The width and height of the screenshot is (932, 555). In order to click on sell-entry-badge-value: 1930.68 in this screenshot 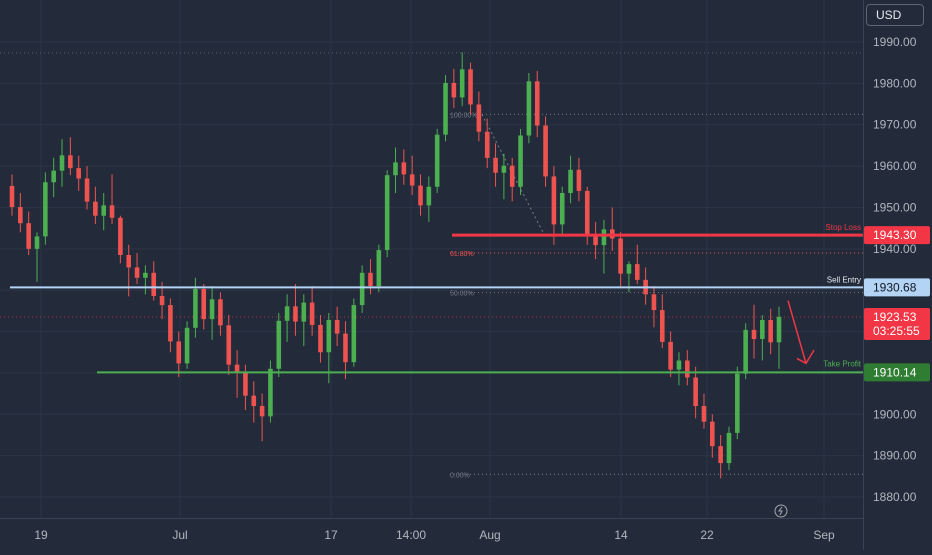, I will do `click(895, 287)`.